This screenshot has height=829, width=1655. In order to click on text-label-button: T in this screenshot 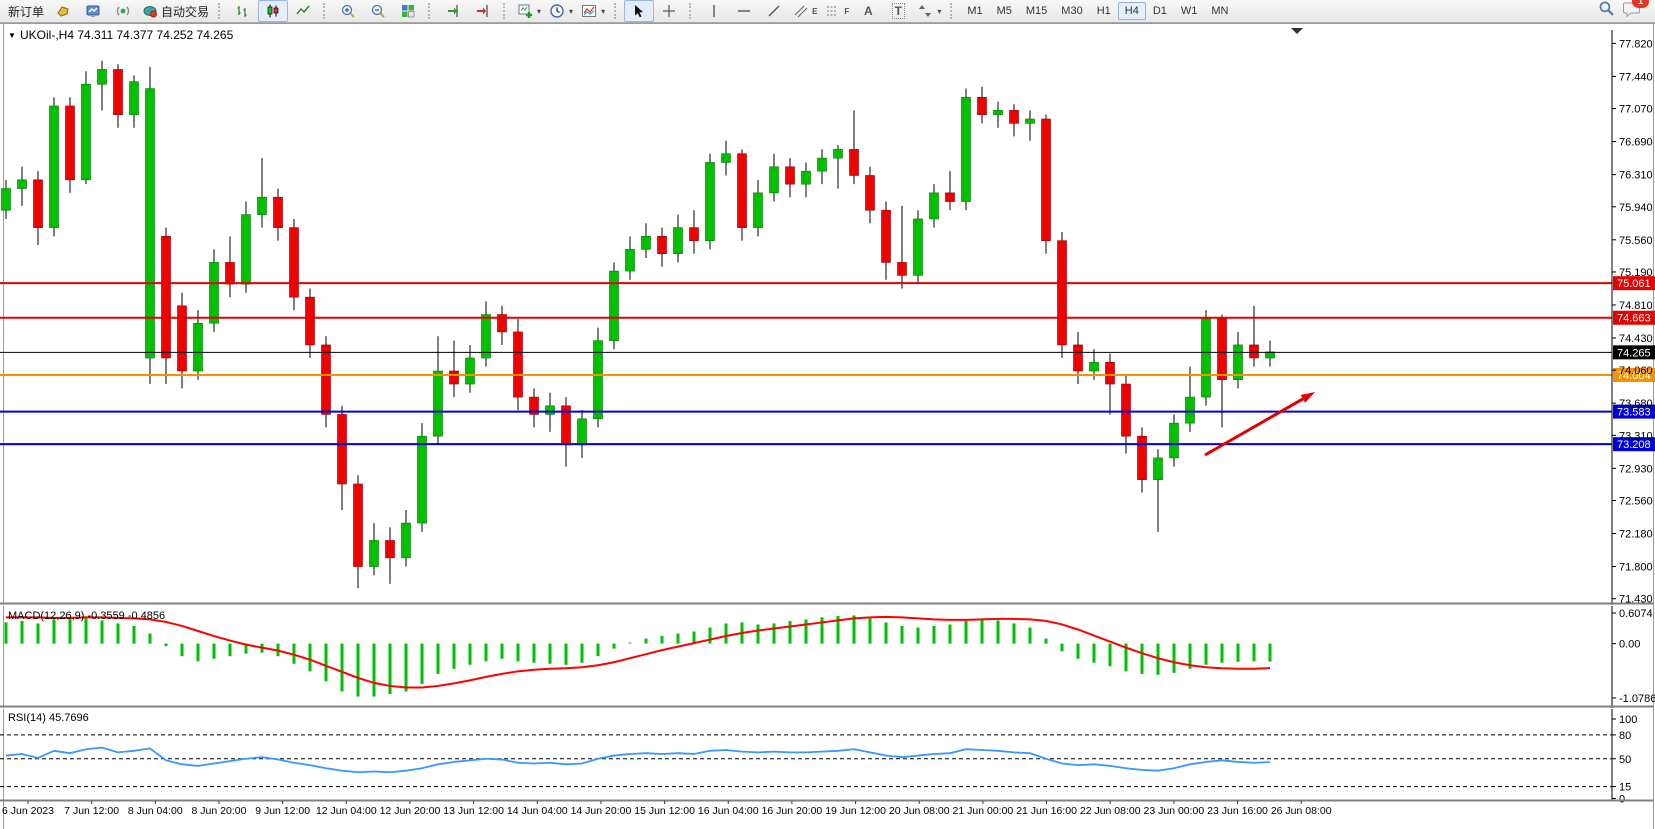, I will do `click(898, 11)`.